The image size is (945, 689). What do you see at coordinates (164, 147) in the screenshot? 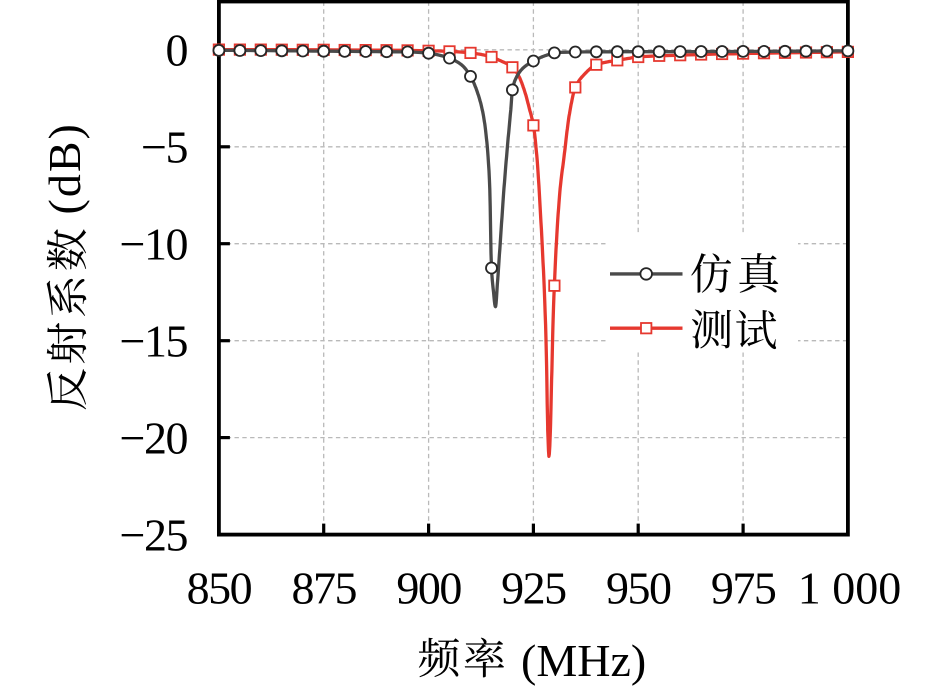
I see `svg-text: −5` at bounding box center [164, 147].